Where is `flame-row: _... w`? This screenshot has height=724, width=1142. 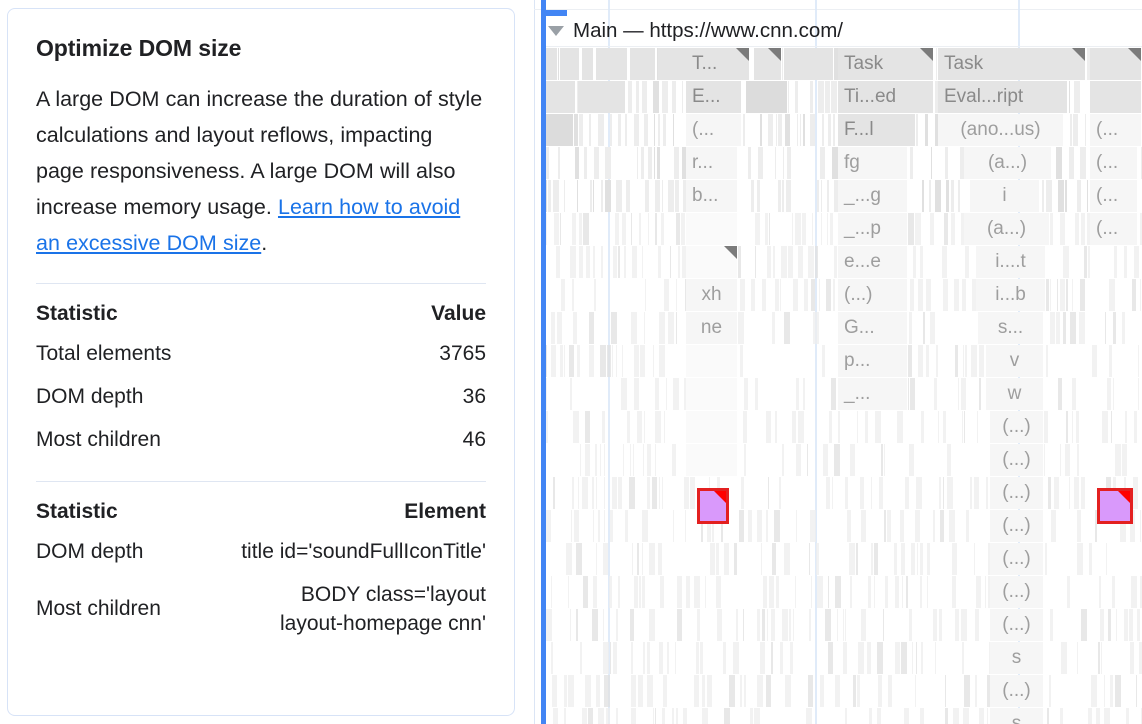
flame-row: _... w is located at coordinates (844, 394).